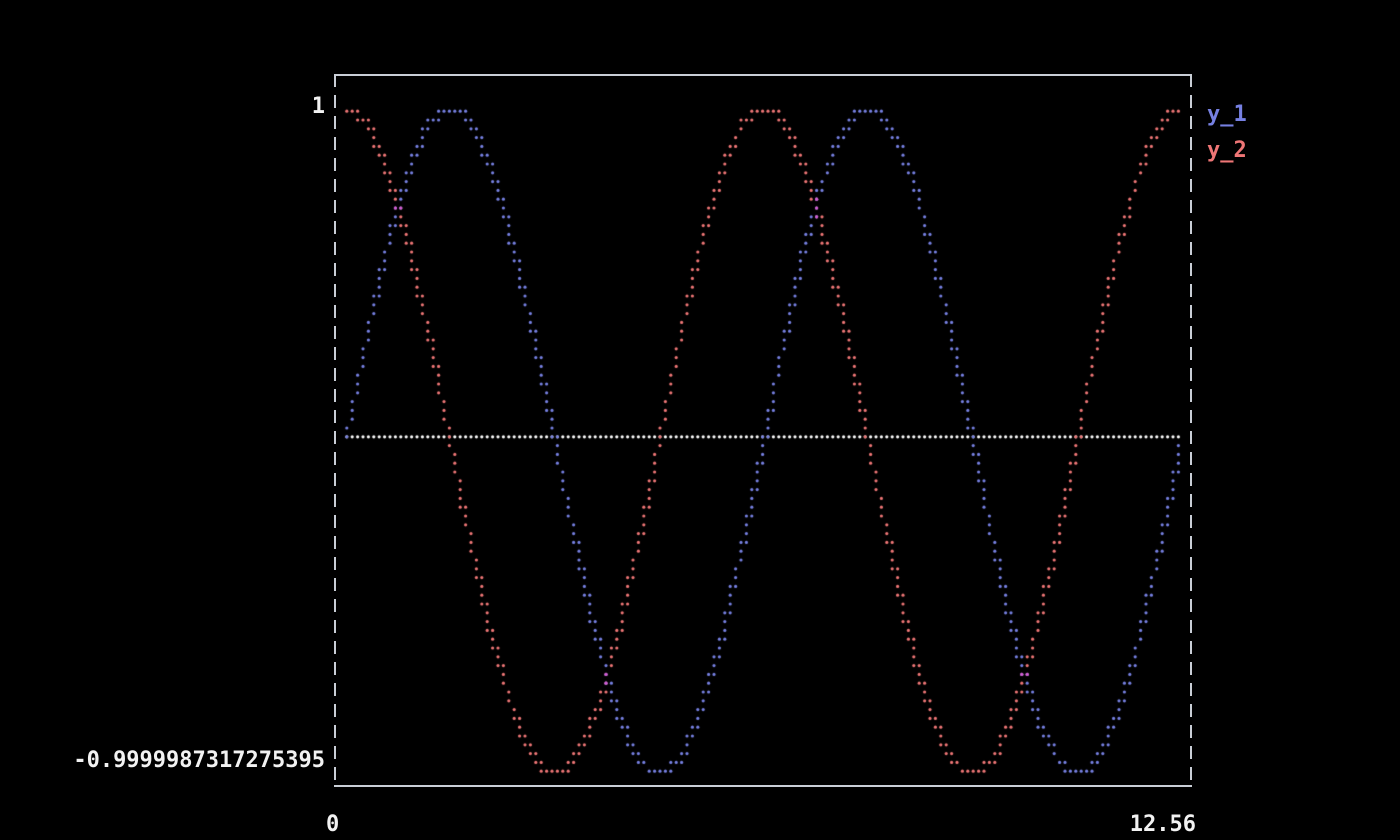 The image size is (1400, 840). What do you see at coordinates (1227, 150) in the screenshot?
I see `legend-item-y2: y_2` at bounding box center [1227, 150].